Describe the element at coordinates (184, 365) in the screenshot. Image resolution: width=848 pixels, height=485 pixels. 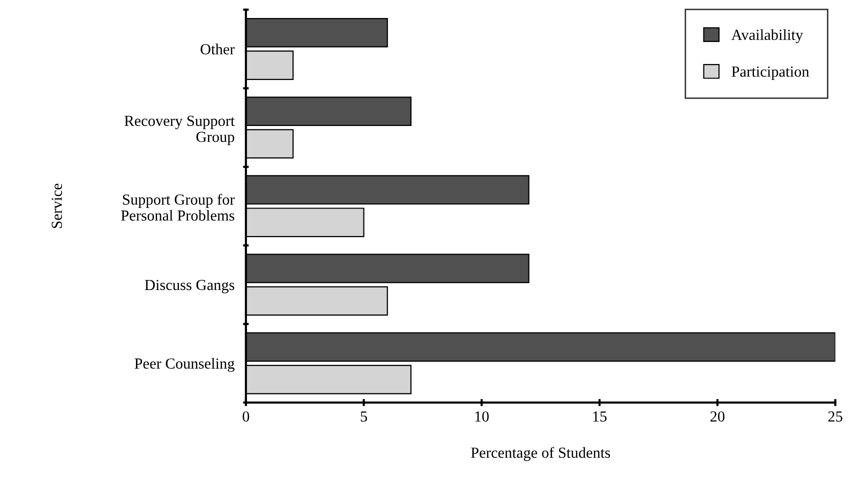
I see `y-tick-label: Peer Counseling` at that location.